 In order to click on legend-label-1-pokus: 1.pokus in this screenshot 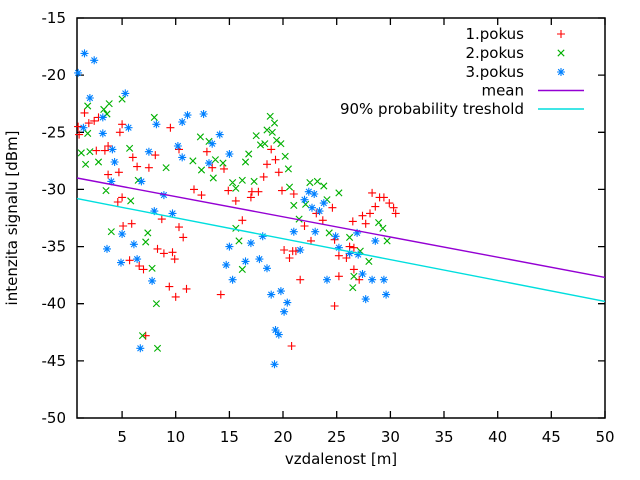, I will do `click(494, 34)`.